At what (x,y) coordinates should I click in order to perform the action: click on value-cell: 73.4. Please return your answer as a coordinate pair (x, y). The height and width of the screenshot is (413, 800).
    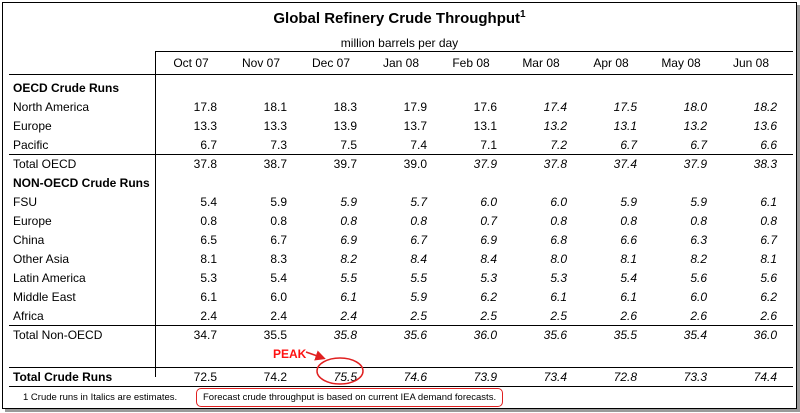
    Looking at the image, I should click on (555, 377).